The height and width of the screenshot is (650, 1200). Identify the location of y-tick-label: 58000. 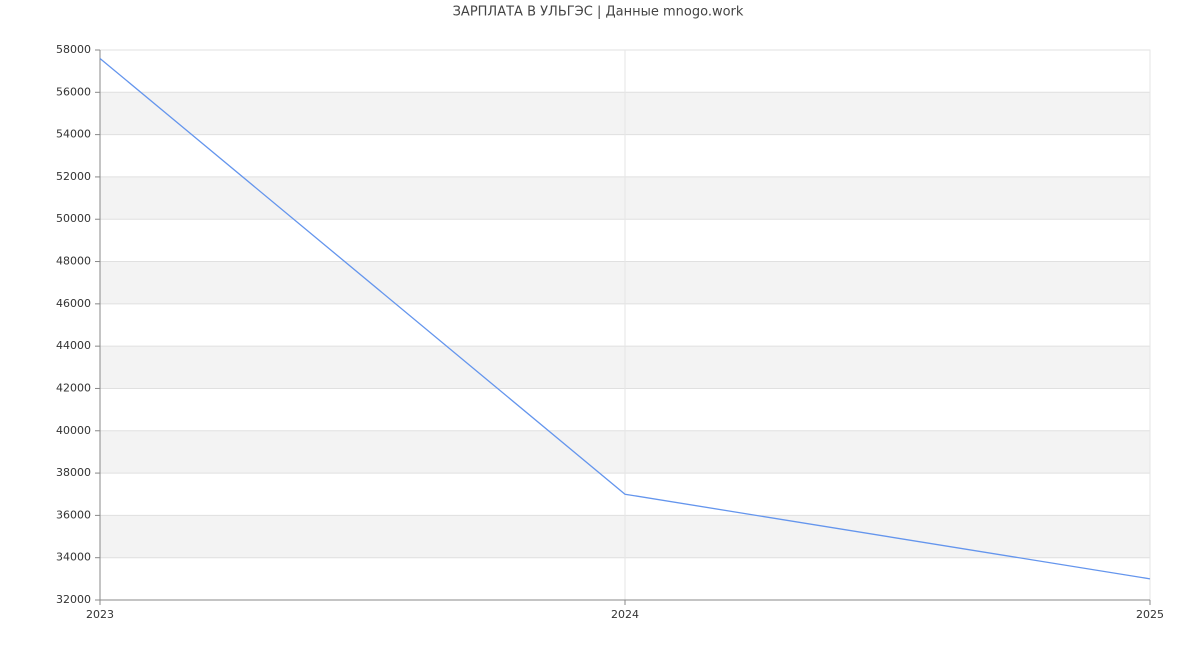
(73, 49).